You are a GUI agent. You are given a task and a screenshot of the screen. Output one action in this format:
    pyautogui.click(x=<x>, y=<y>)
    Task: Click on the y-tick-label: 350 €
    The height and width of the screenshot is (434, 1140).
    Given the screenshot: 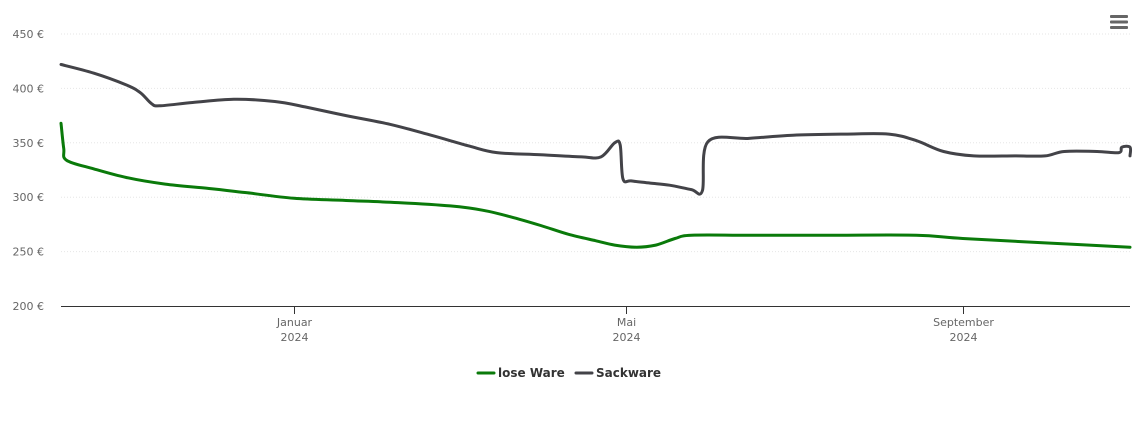 What is the action you would take?
    pyautogui.click(x=29, y=143)
    